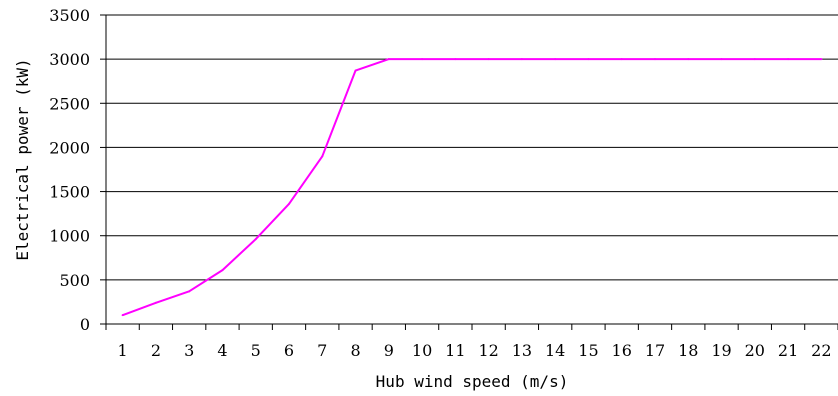 The height and width of the screenshot is (396, 838). Describe the element at coordinates (256, 350) in the screenshot. I see `x-tick-label: 5` at that location.